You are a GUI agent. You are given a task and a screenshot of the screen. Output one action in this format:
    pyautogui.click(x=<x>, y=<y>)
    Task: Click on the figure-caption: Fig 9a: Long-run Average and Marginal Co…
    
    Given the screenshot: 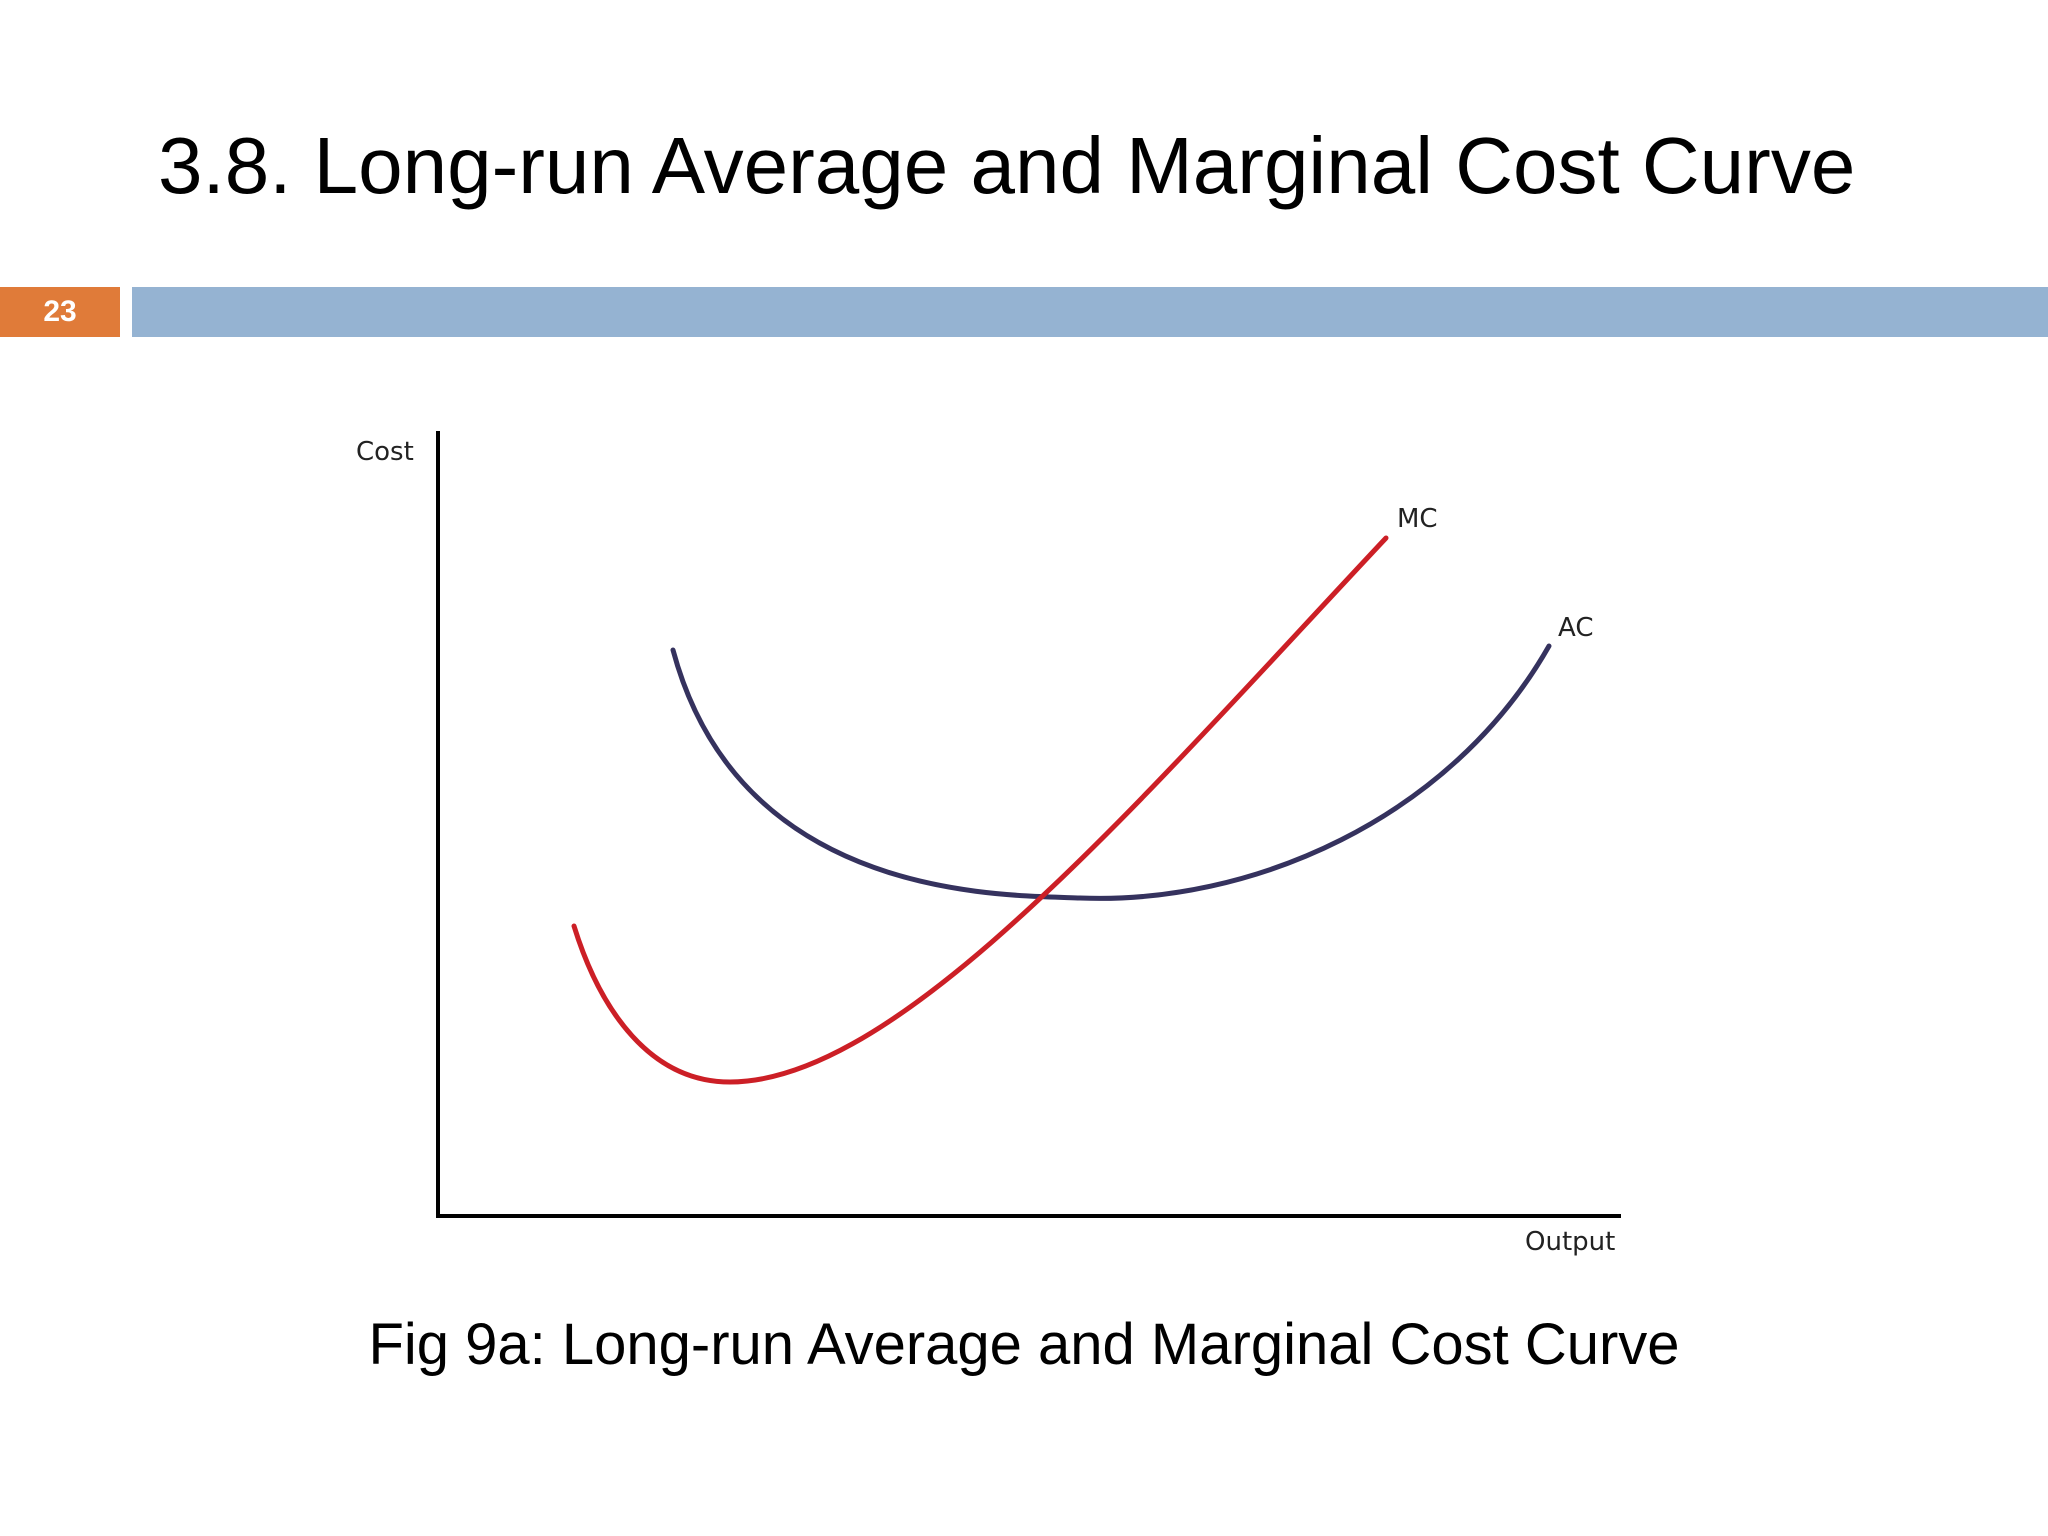 What is the action you would take?
    pyautogui.click(x=1024, y=1344)
    